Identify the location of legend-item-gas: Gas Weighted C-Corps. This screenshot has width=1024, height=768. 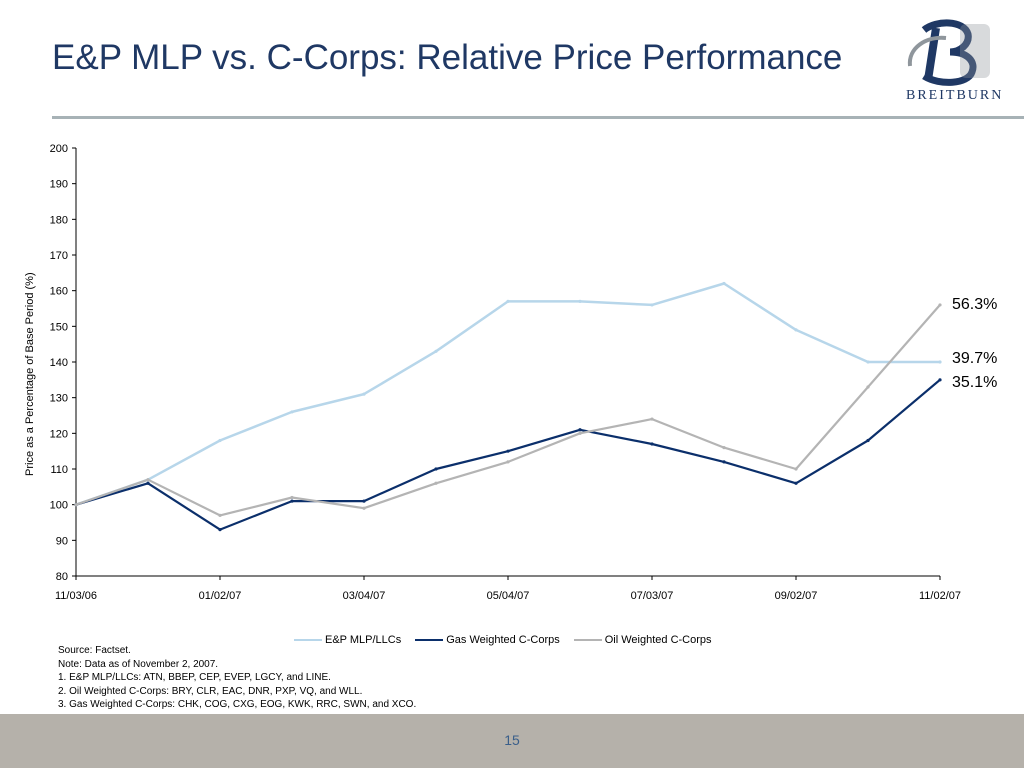
(487, 640).